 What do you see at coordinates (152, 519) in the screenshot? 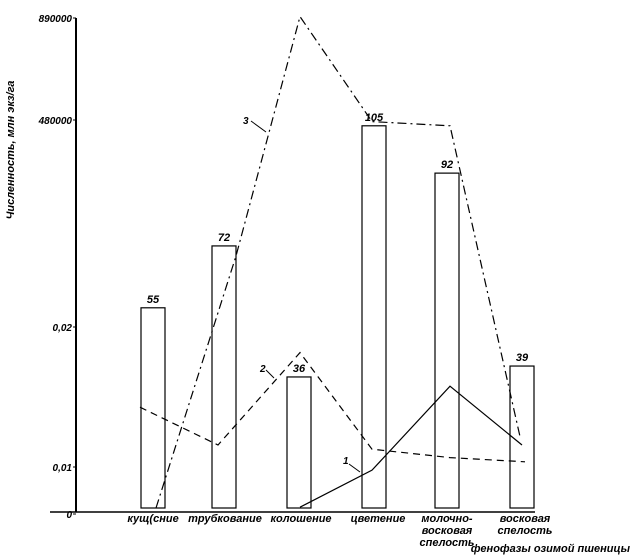
I see `x-tick-label: кущ(сние` at bounding box center [152, 519].